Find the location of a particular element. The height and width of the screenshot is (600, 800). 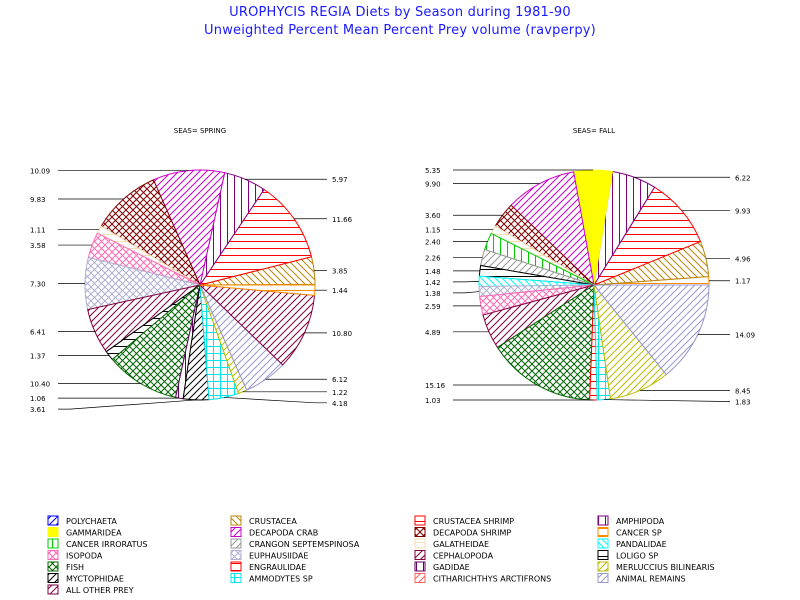

slice-label-decapoda-shrimp: 9.83 is located at coordinates (38, 200).